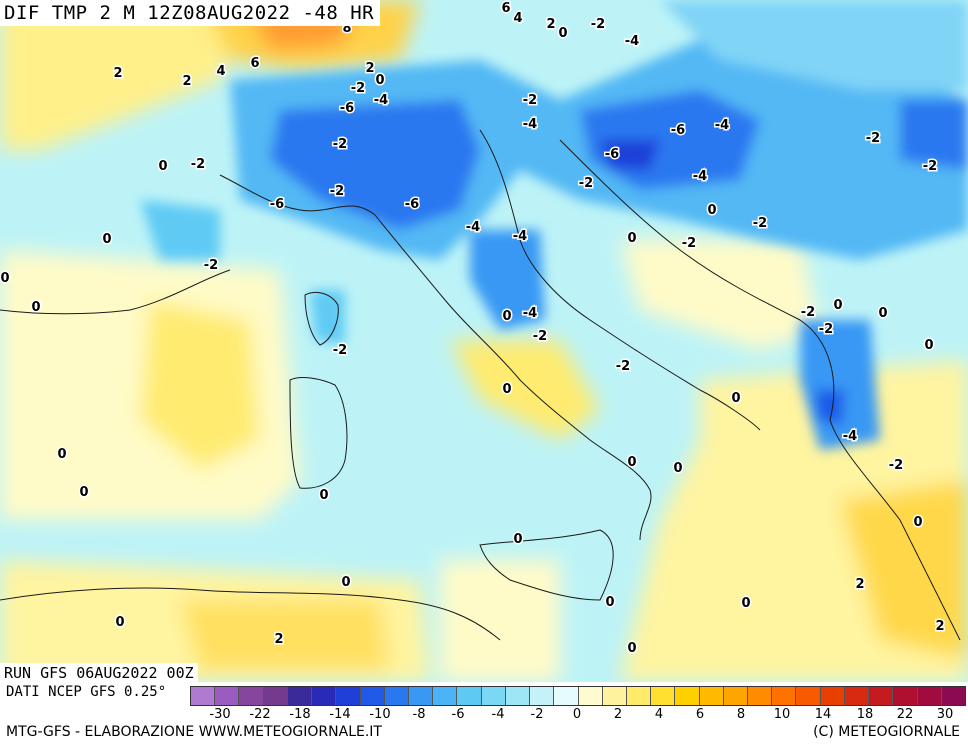 This screenshot has width=968, height=745. What do you see at coordinates (458, 714) in the screenshot?
I see `legend-tick-label: -6` at bounding box center [458, 714].